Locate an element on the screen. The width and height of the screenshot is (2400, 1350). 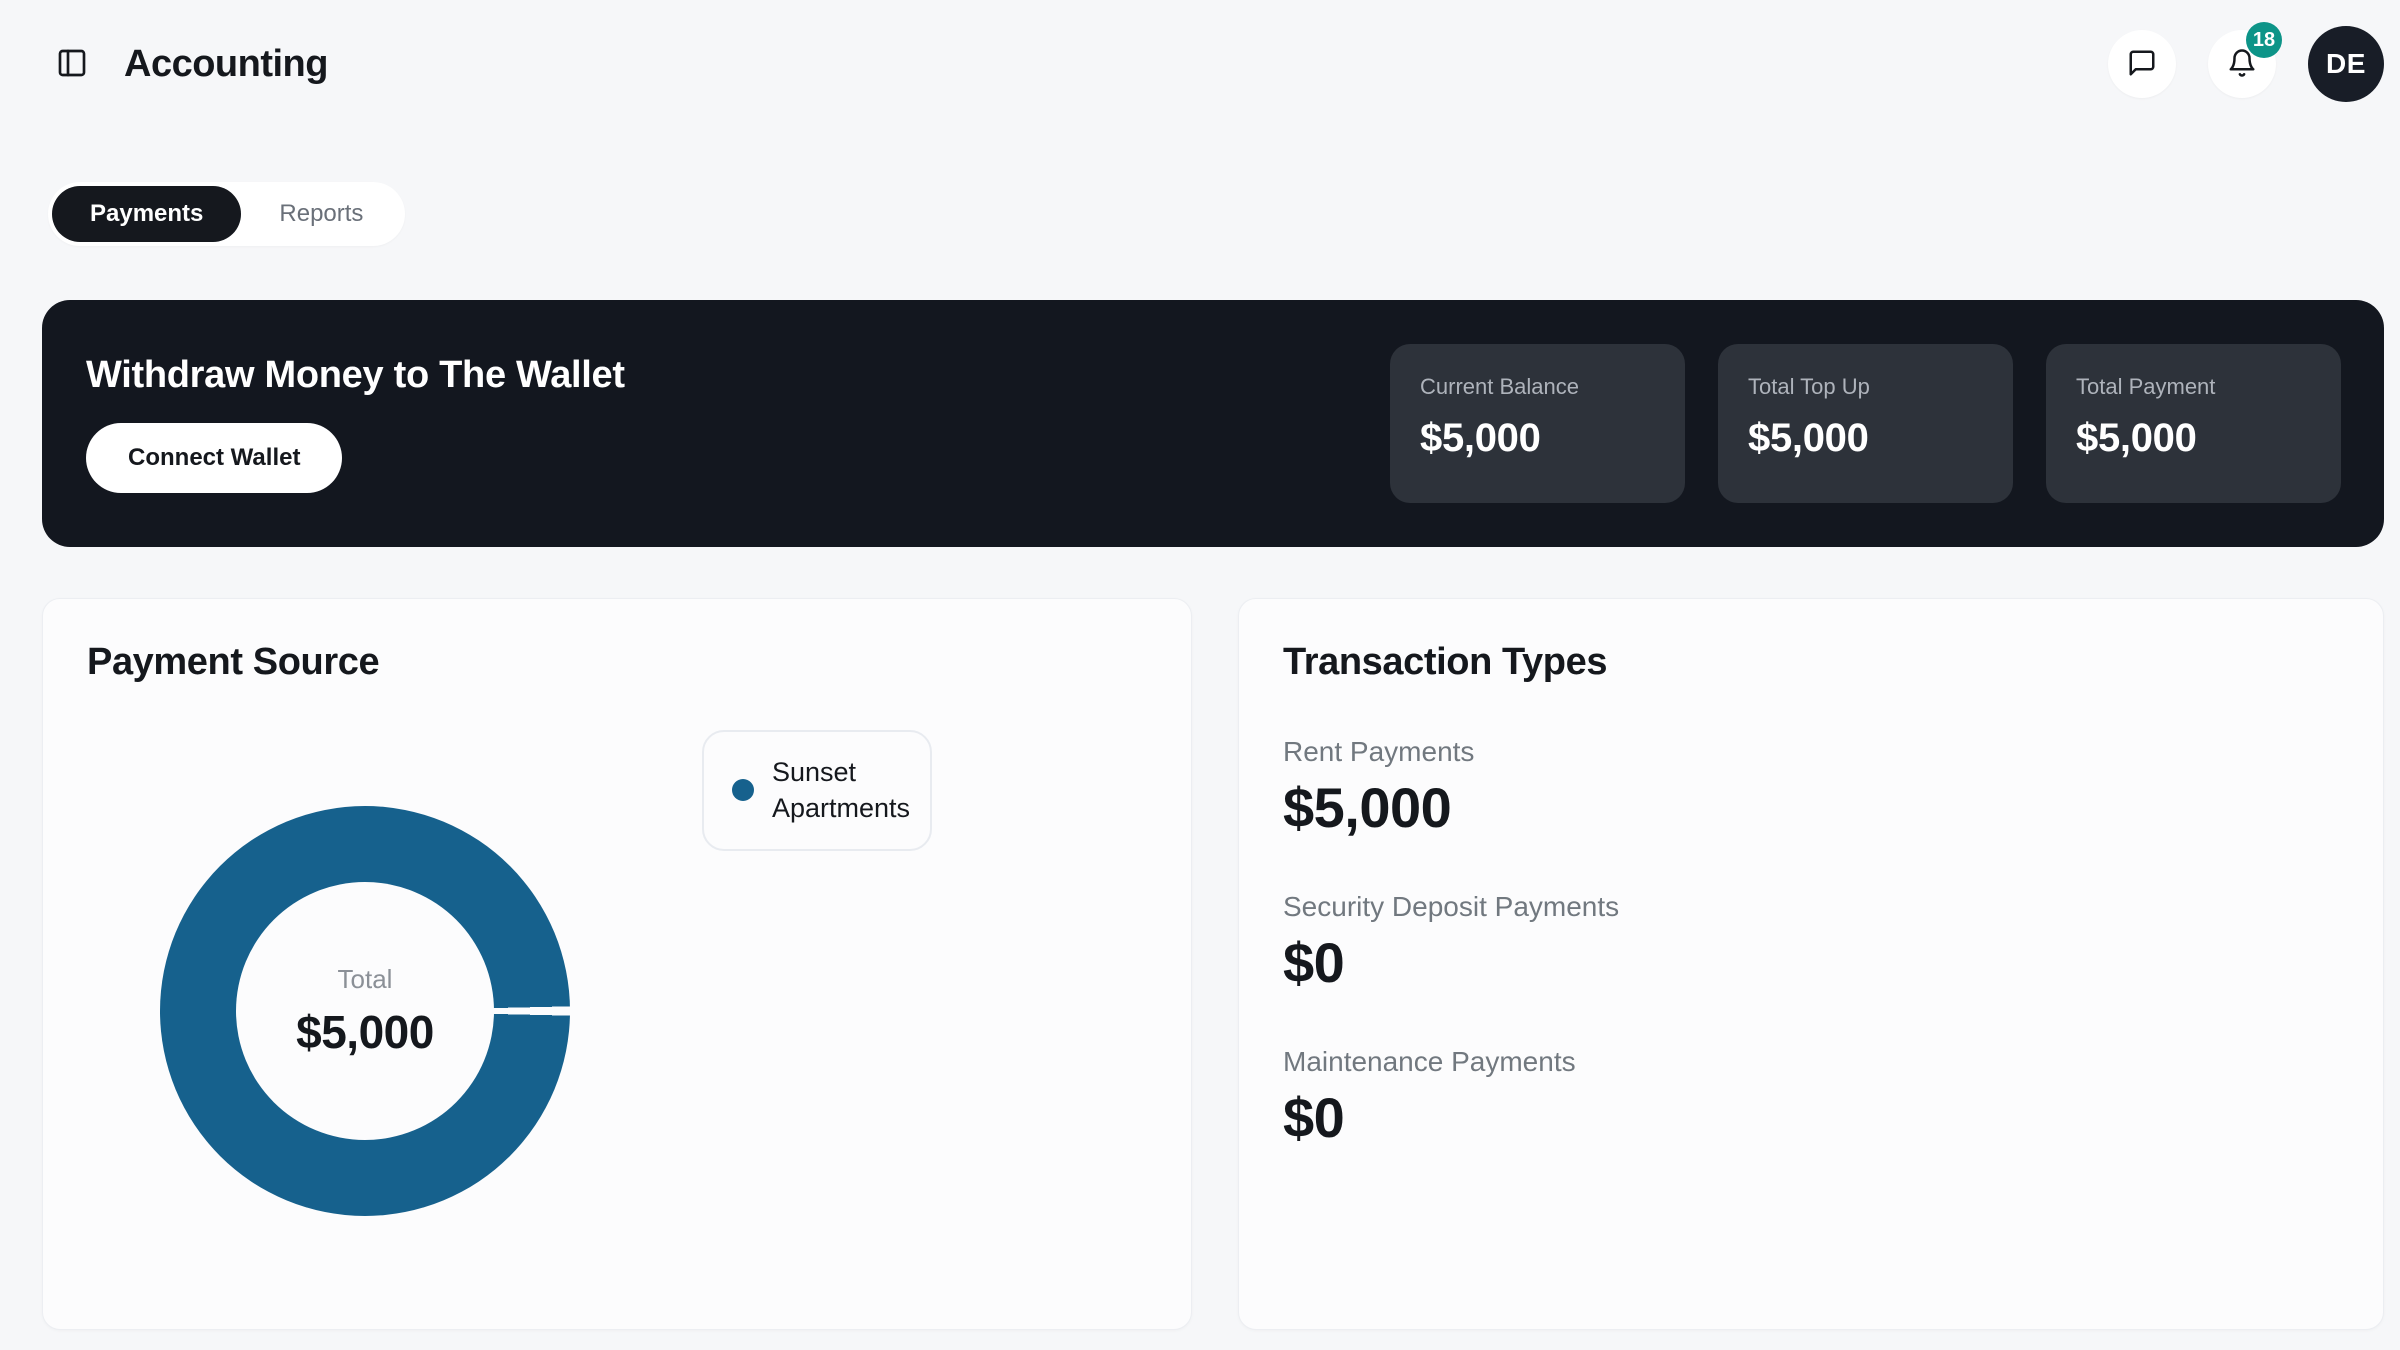
page-title: Accounting is located at coordinates (226, 63).